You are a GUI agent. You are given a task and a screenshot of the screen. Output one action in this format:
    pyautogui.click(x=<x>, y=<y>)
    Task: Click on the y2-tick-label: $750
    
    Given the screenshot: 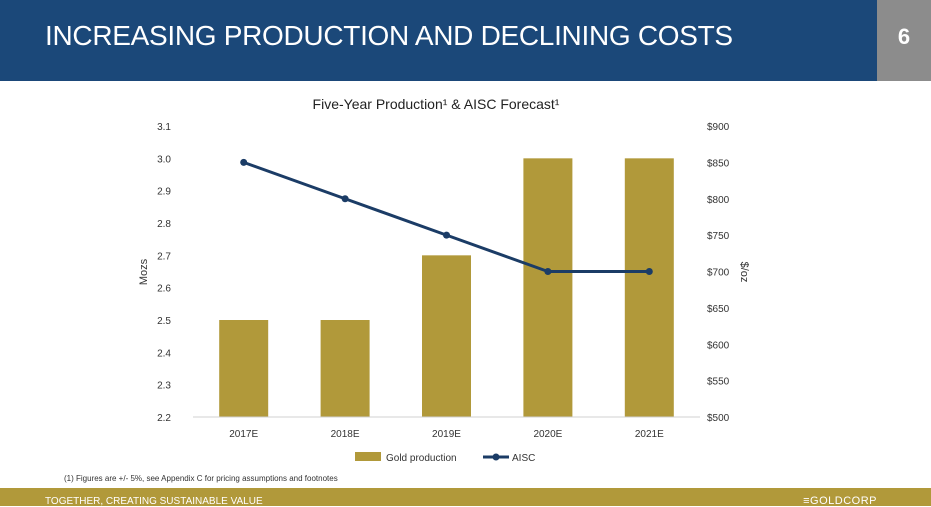 What is the action you would take?
    pyautogui.click(x=718, y=236)
    